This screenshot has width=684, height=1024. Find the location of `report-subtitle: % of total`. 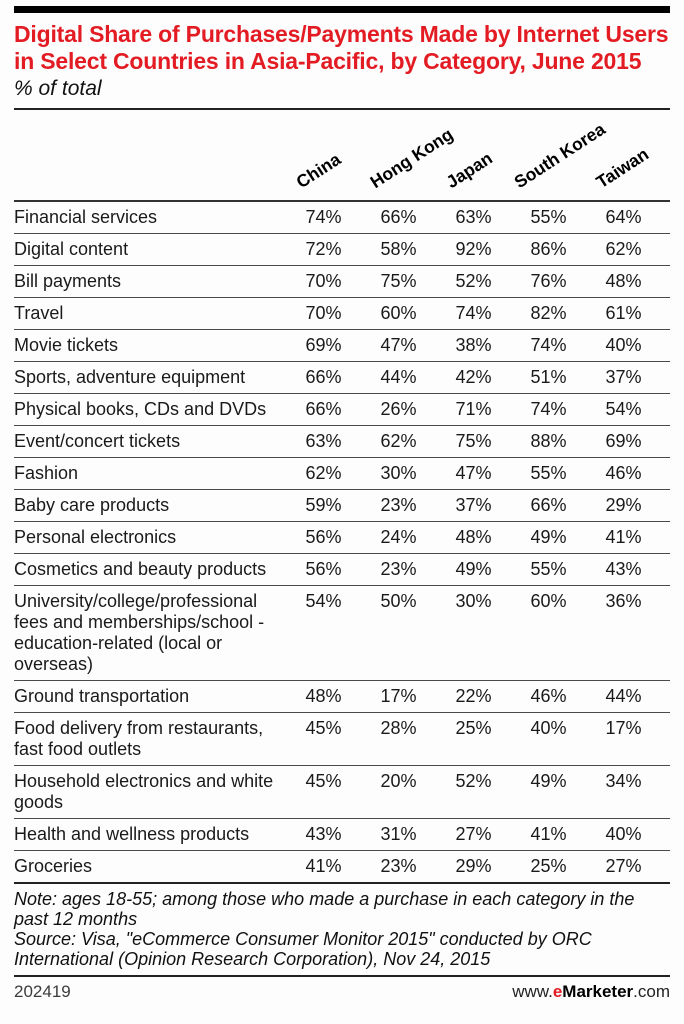

report-subtitle: % of total is located at coordinates (58, 89).